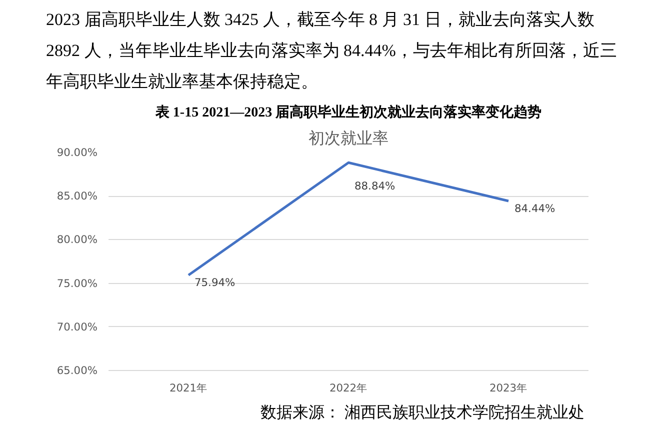 The image size is (668, 426). Describe the element at coordinates (348, 139) in the screenshot. I see `chart-subtitle: 初次就业率` at that location.